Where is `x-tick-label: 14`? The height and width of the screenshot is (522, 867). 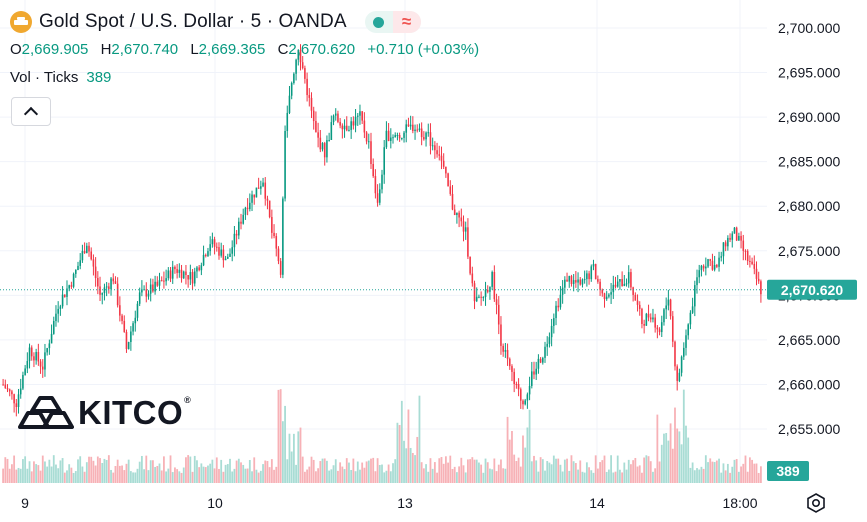 x-tick-label: 14 is located at coordinates (597, 503).